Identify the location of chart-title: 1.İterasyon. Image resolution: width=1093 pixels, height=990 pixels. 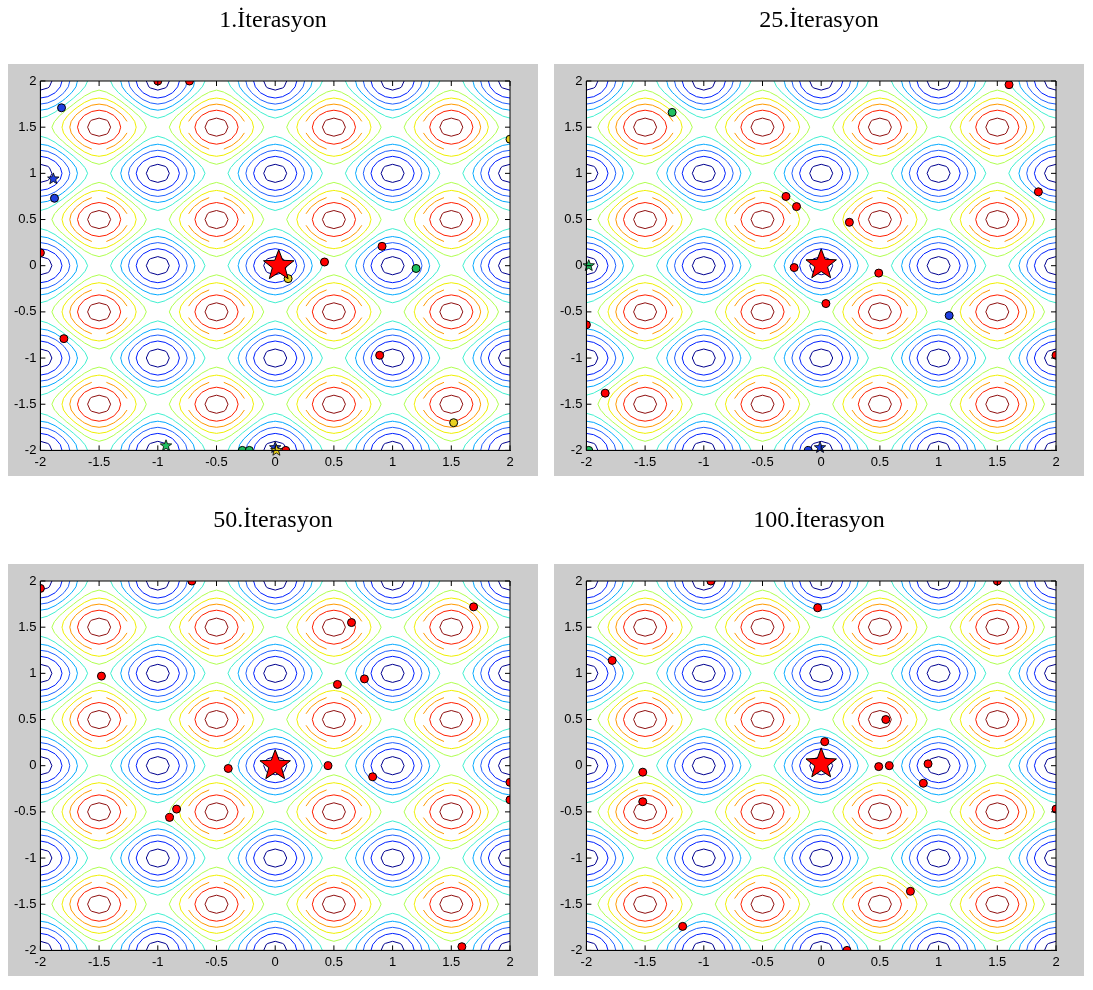
(273, 19).